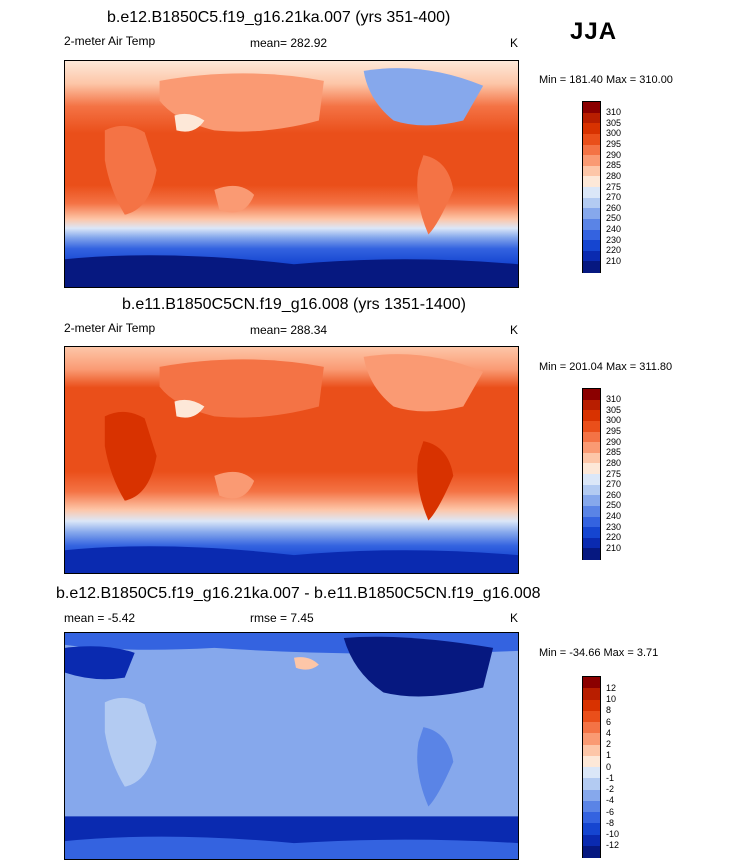 Image resolution: width=733 pixels, height=866 pixels. What do you see at coordinates (614, 420) in the screenshot?
I see `colorbar-tick-label: 300` at bounding box center [614, 420].